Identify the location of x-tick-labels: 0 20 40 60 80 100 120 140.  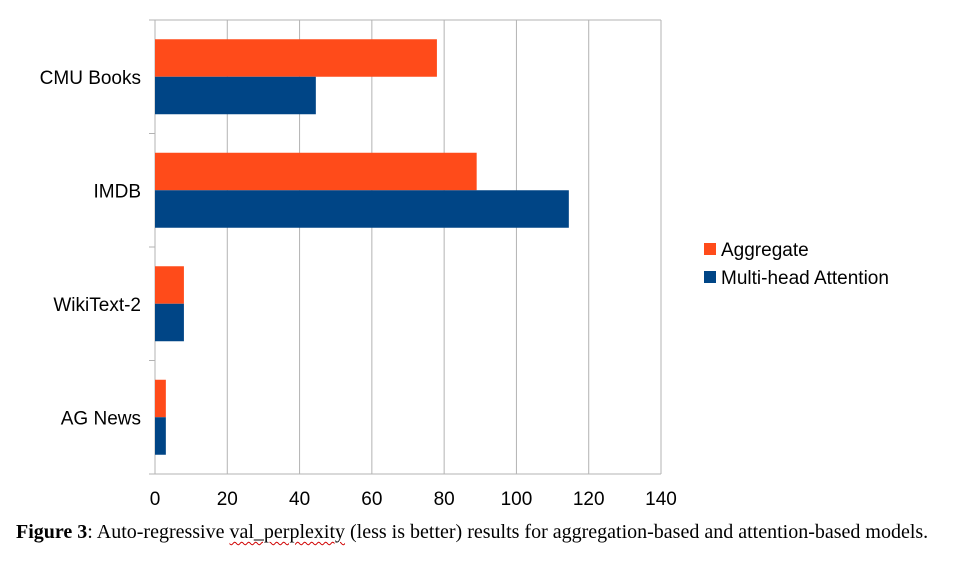
(413, 499).